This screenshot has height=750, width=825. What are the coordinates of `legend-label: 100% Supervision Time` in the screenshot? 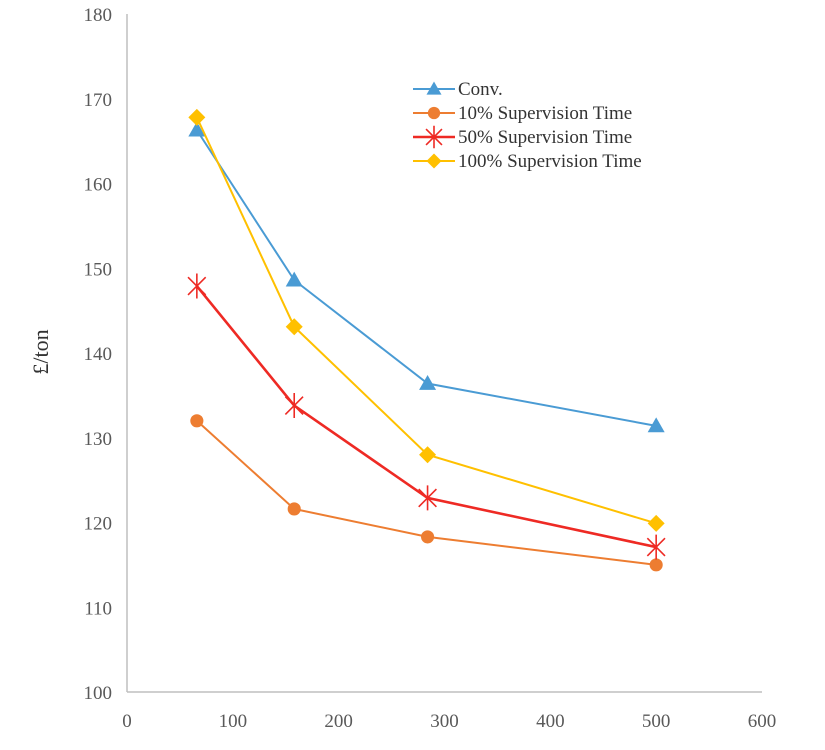 It's located at (550, 161).